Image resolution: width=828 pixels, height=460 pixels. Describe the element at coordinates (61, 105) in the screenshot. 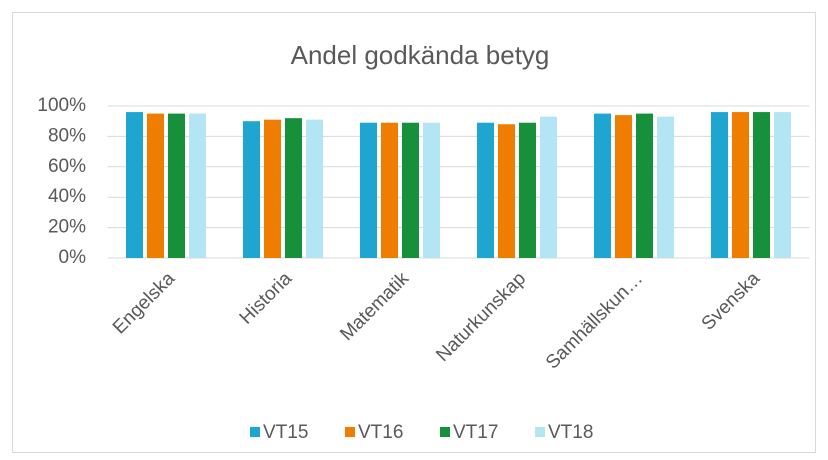

I see `y-tick-label: 100%` at that location.